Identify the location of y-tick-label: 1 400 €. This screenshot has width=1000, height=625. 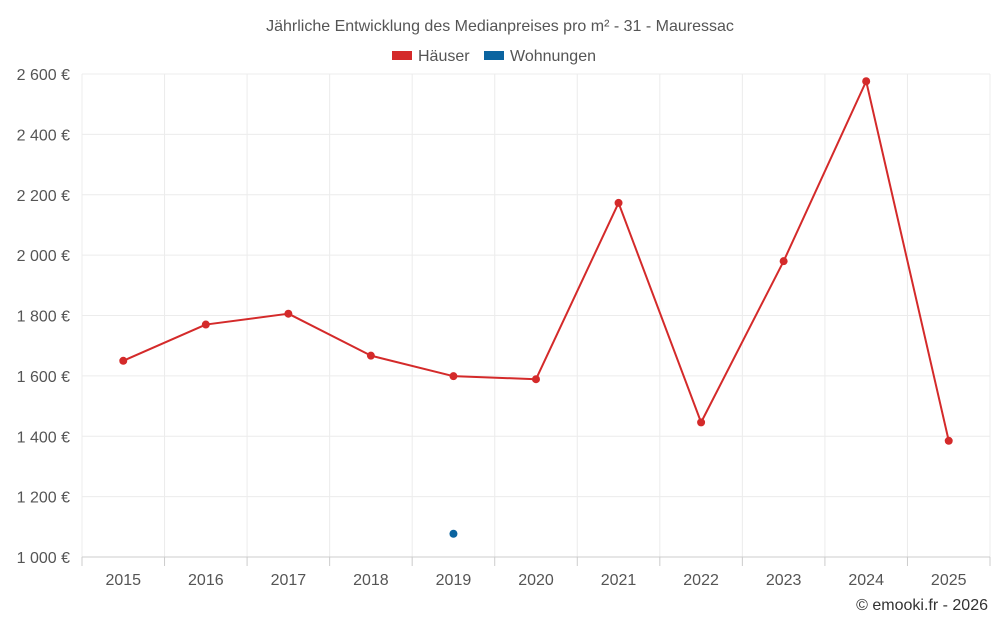
(43, 437).